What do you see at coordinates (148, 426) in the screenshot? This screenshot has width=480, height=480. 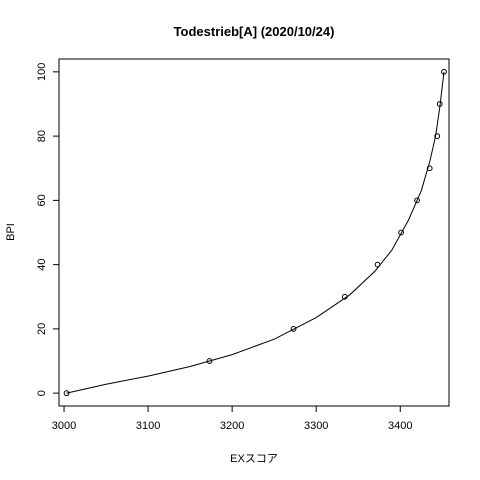 I see `x-tick-label: 3100` at bounding box center [148, 426].